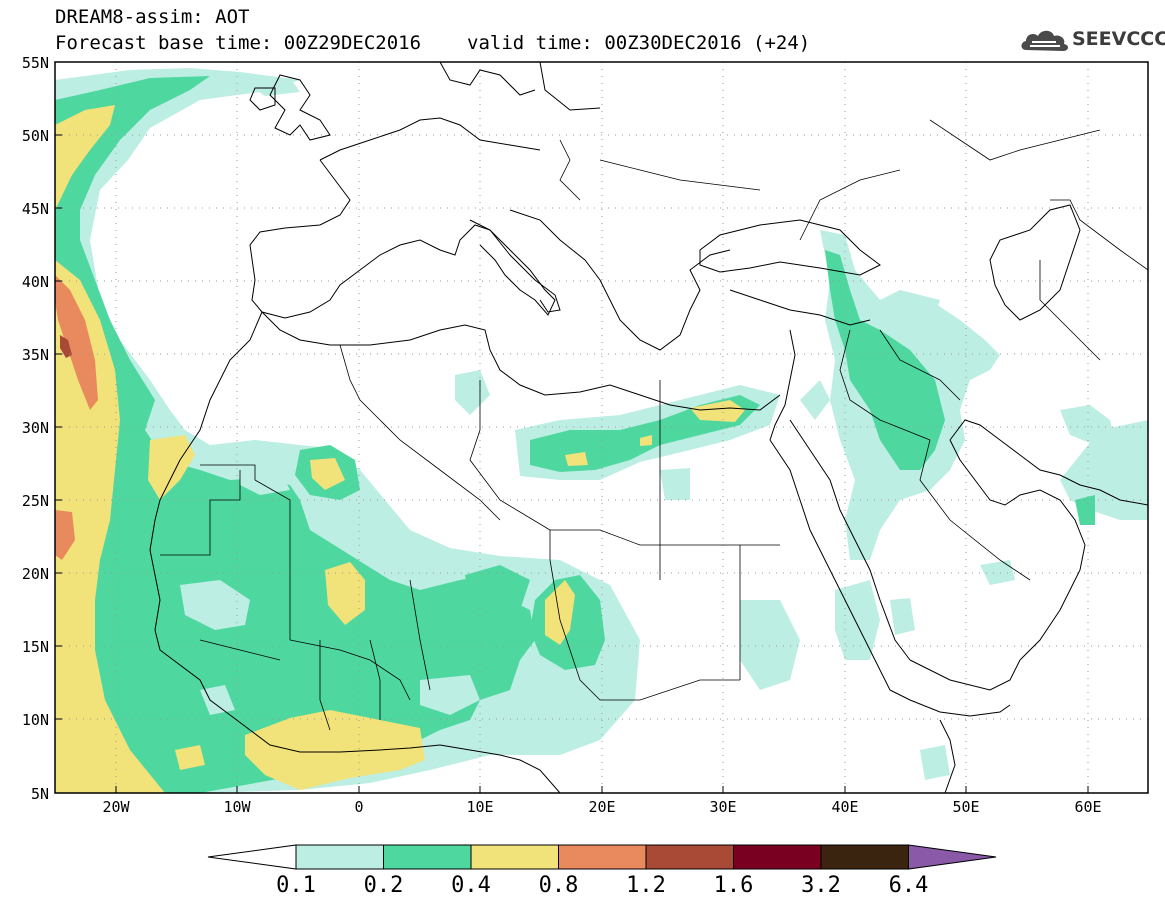 The height and width of the screenshot is (905, 1165). What do you see at coordinates (844, 807) in the screenshot?
I see `lon-label: 40E` at bounding box center [844, 807].